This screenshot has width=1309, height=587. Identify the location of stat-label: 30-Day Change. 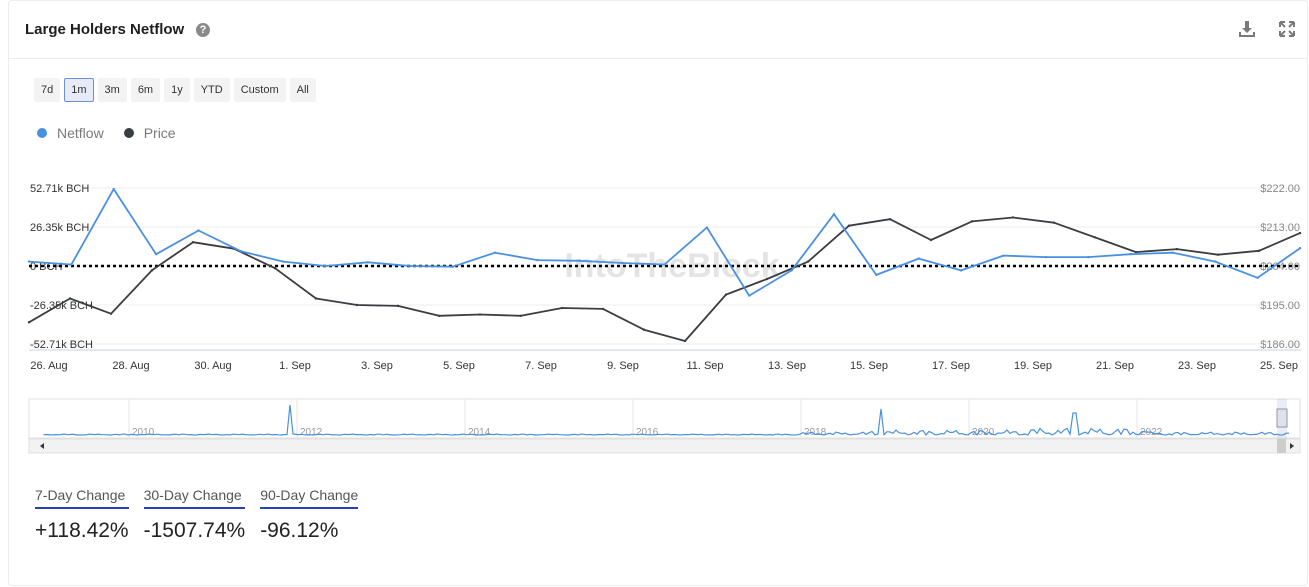
(194, 498).